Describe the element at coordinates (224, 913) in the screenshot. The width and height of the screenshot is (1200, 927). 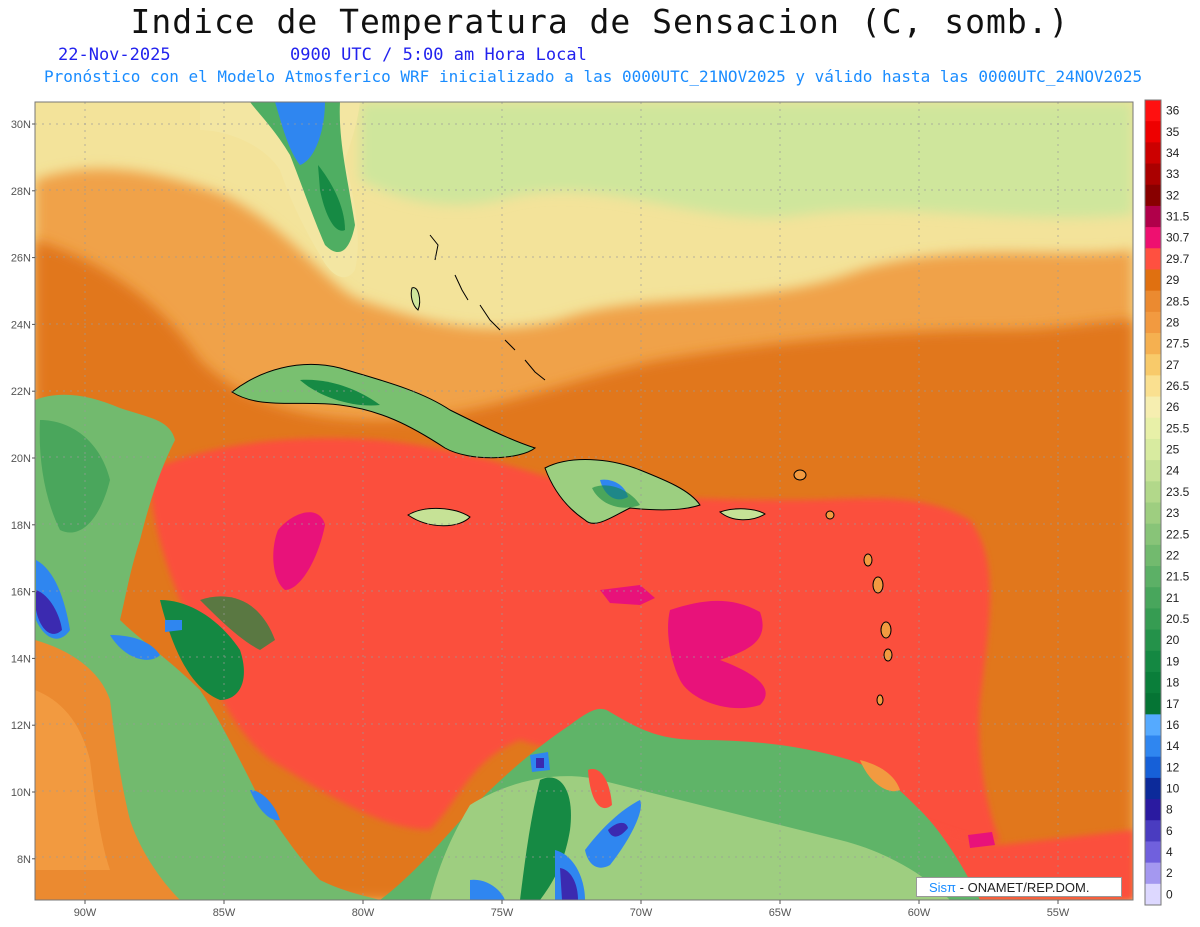
I see `lon-label-85W: 85W` at that location.